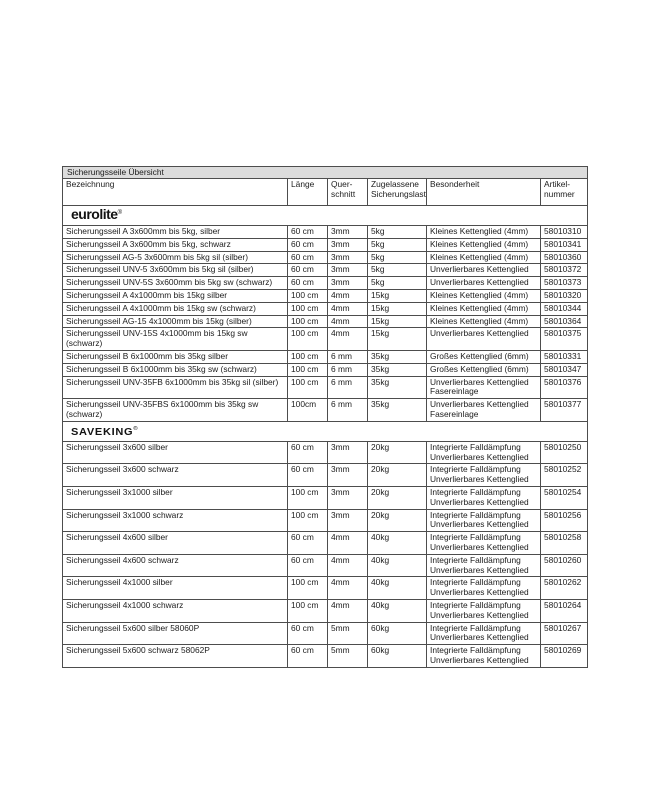  What do you see at coordinates (564, 610) in the screenshot?
I see `cell-artikel: 58010264` at bounding box center [564, 610].